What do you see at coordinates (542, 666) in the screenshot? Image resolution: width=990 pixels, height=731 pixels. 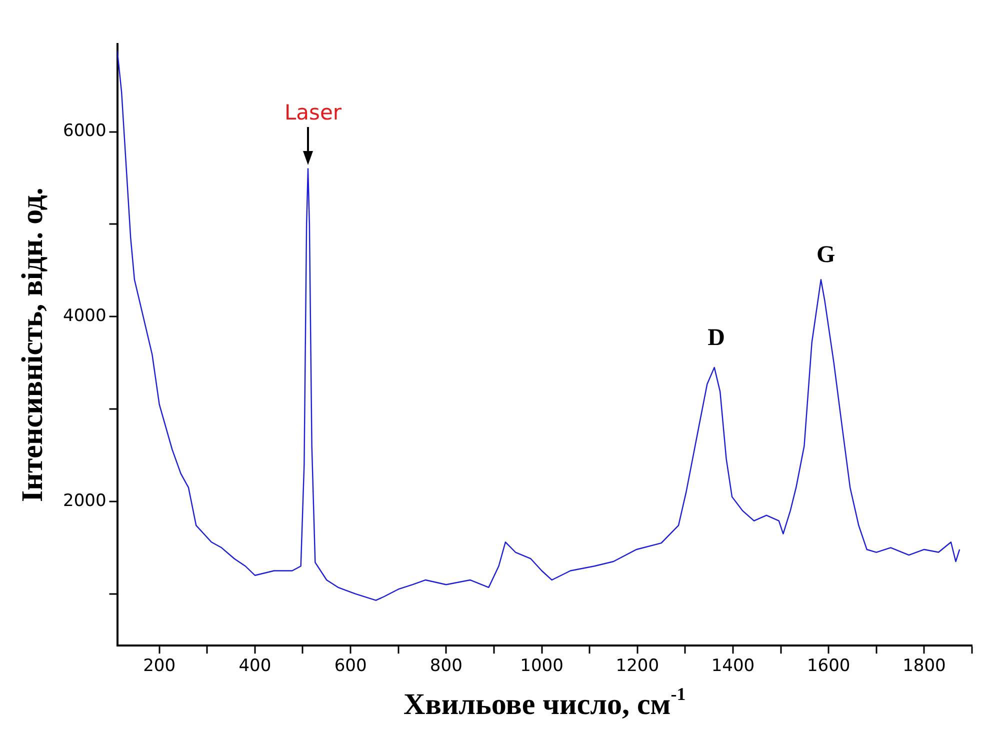 I see `x-tick-label: 1000` at bounding box center [542, 666].